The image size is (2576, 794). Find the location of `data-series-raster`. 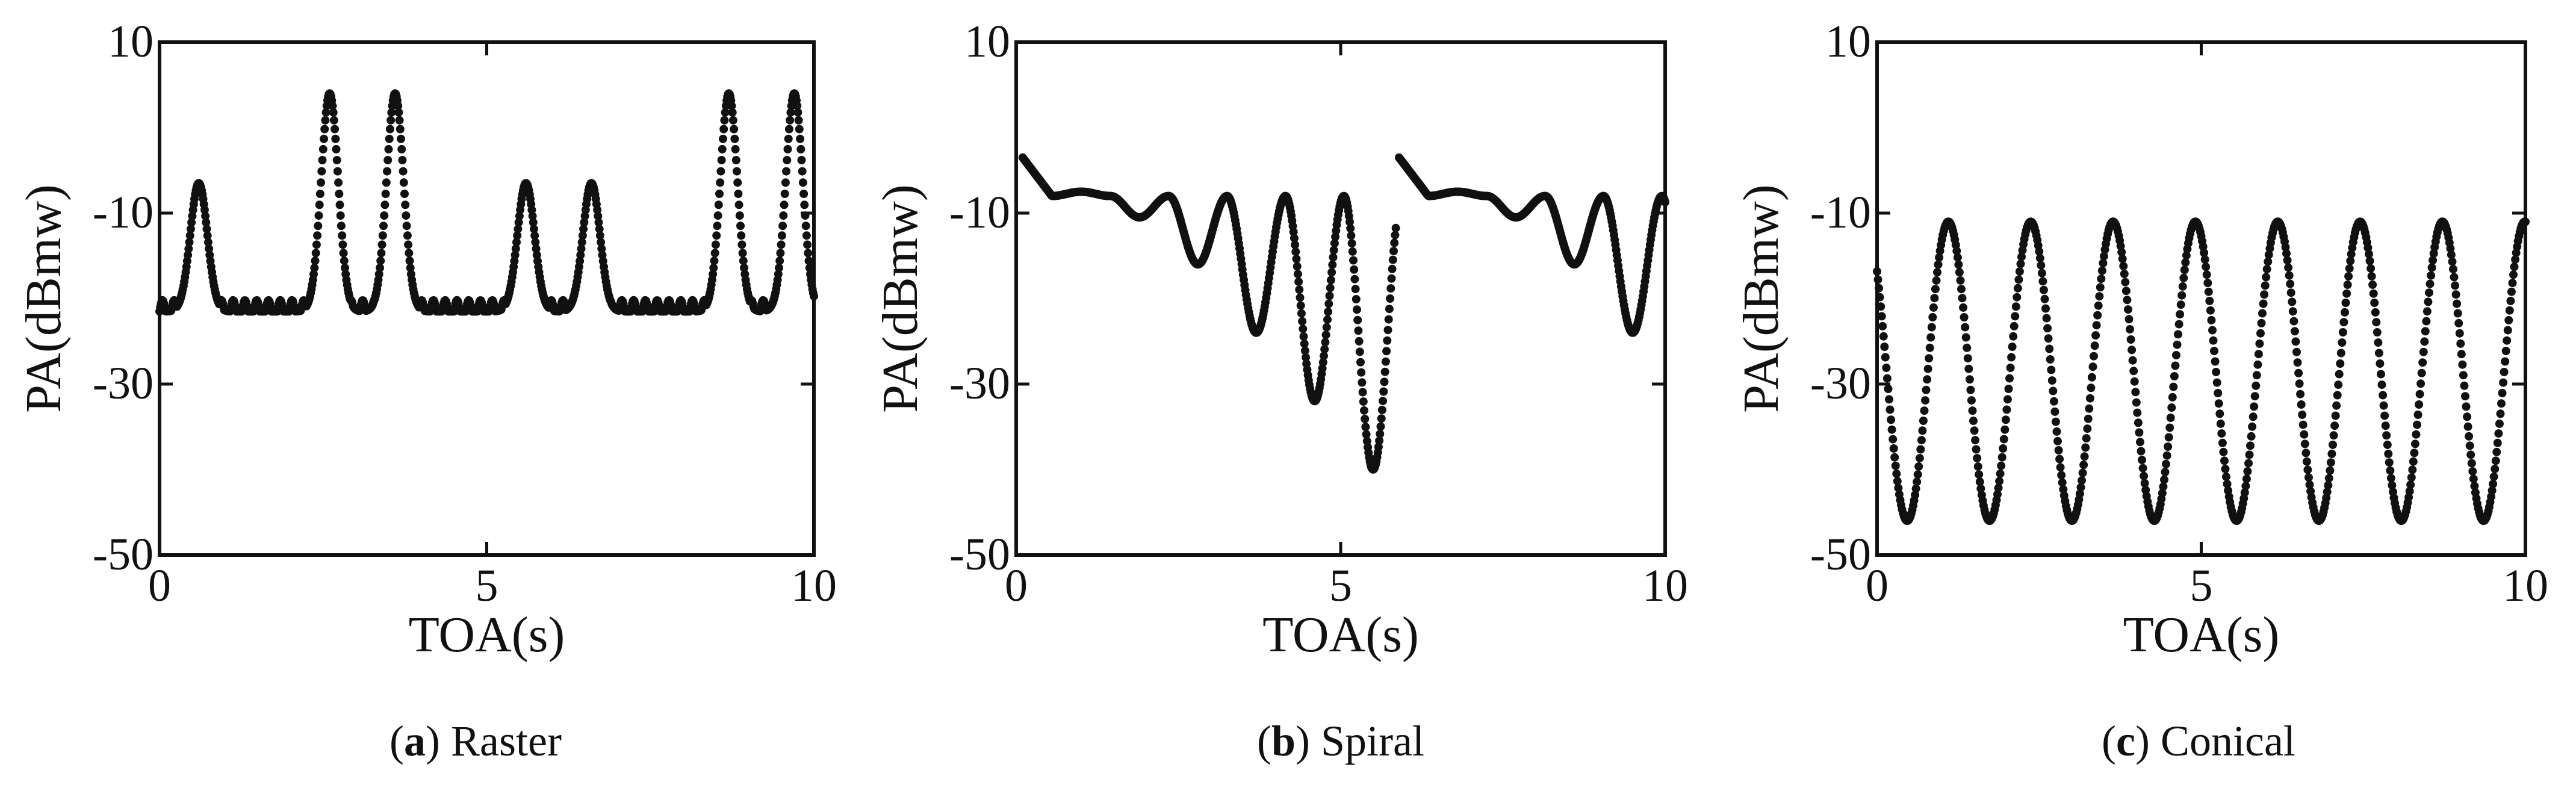

data-series-raster is located at coordinates (486, 202).